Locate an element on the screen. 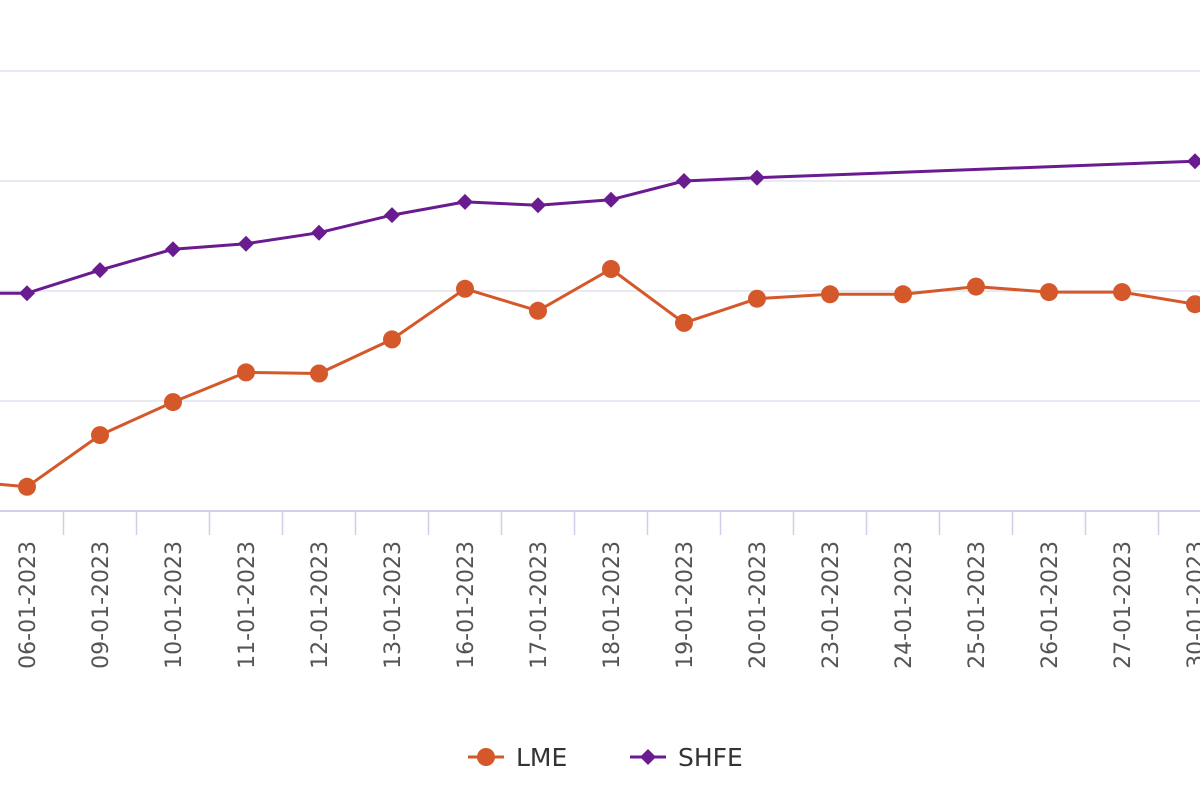 Image resolution: width=1200 pixels, height=800 pixels. x-tick-label: 19-01-2023 is located at coordinates (685, 605).